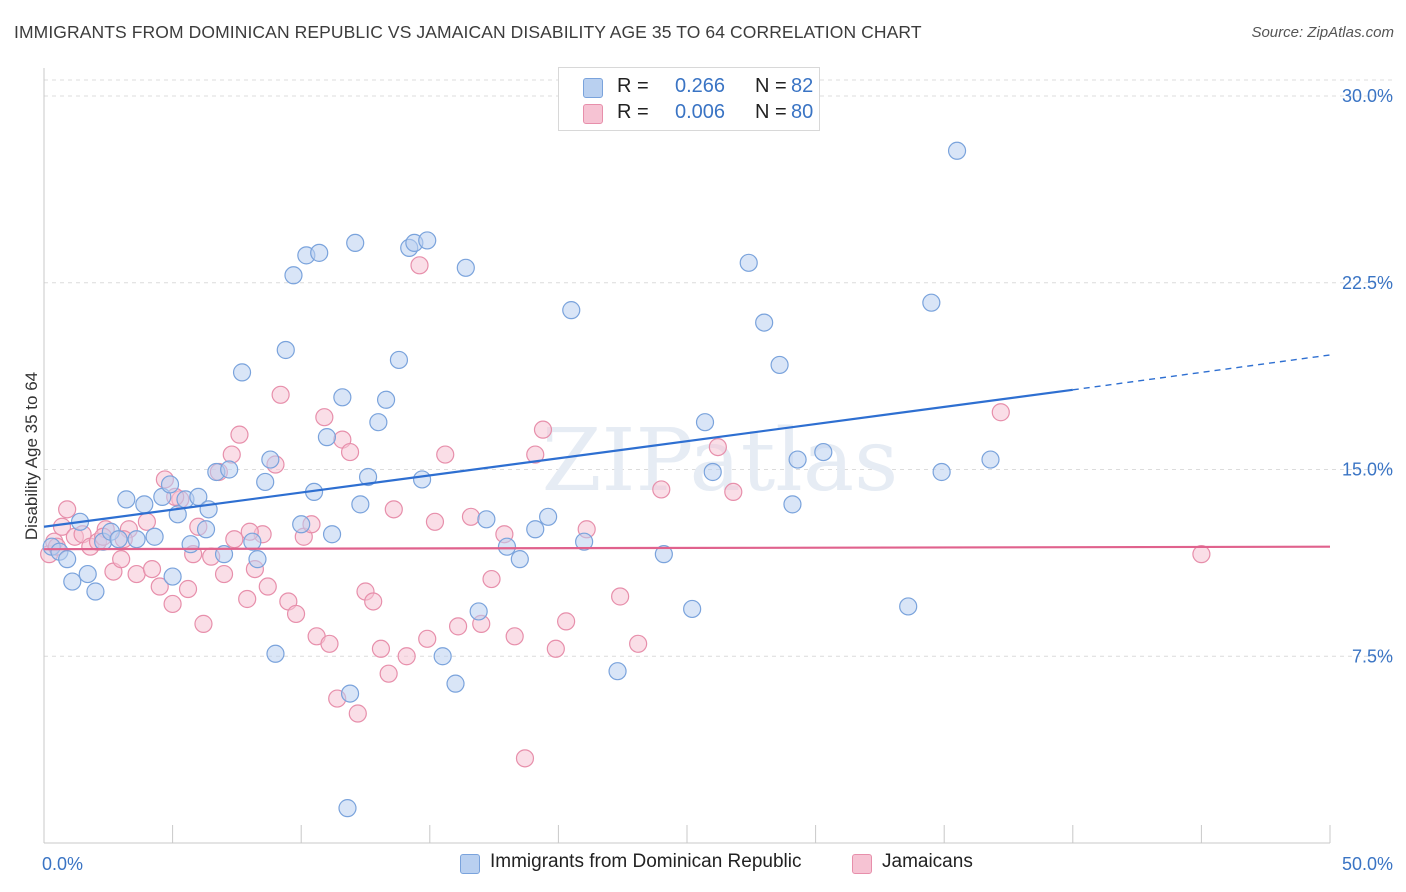  What do you see at coordinates (1367, 470) in the screenshot?
I see `y-tick-label: 15.0%` at bounding box center [1367, 470].